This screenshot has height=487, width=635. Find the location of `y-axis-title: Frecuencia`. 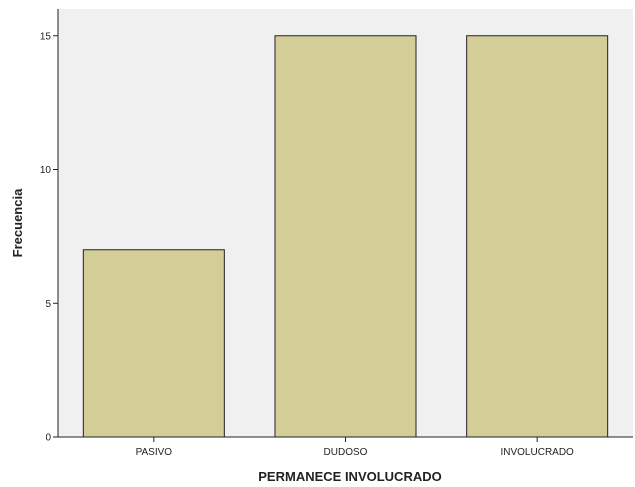

y-axis-title: Frecuencia is located at coordinates (17, 222).